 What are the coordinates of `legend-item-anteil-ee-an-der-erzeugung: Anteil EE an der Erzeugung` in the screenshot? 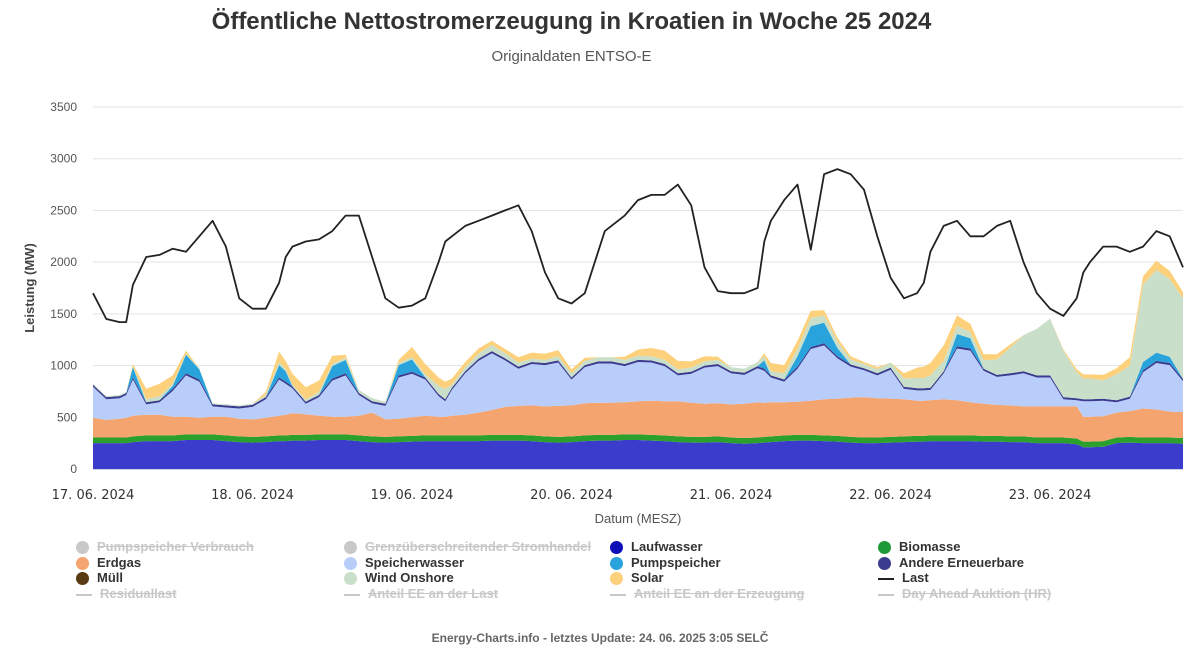 It's located at (707, 593).